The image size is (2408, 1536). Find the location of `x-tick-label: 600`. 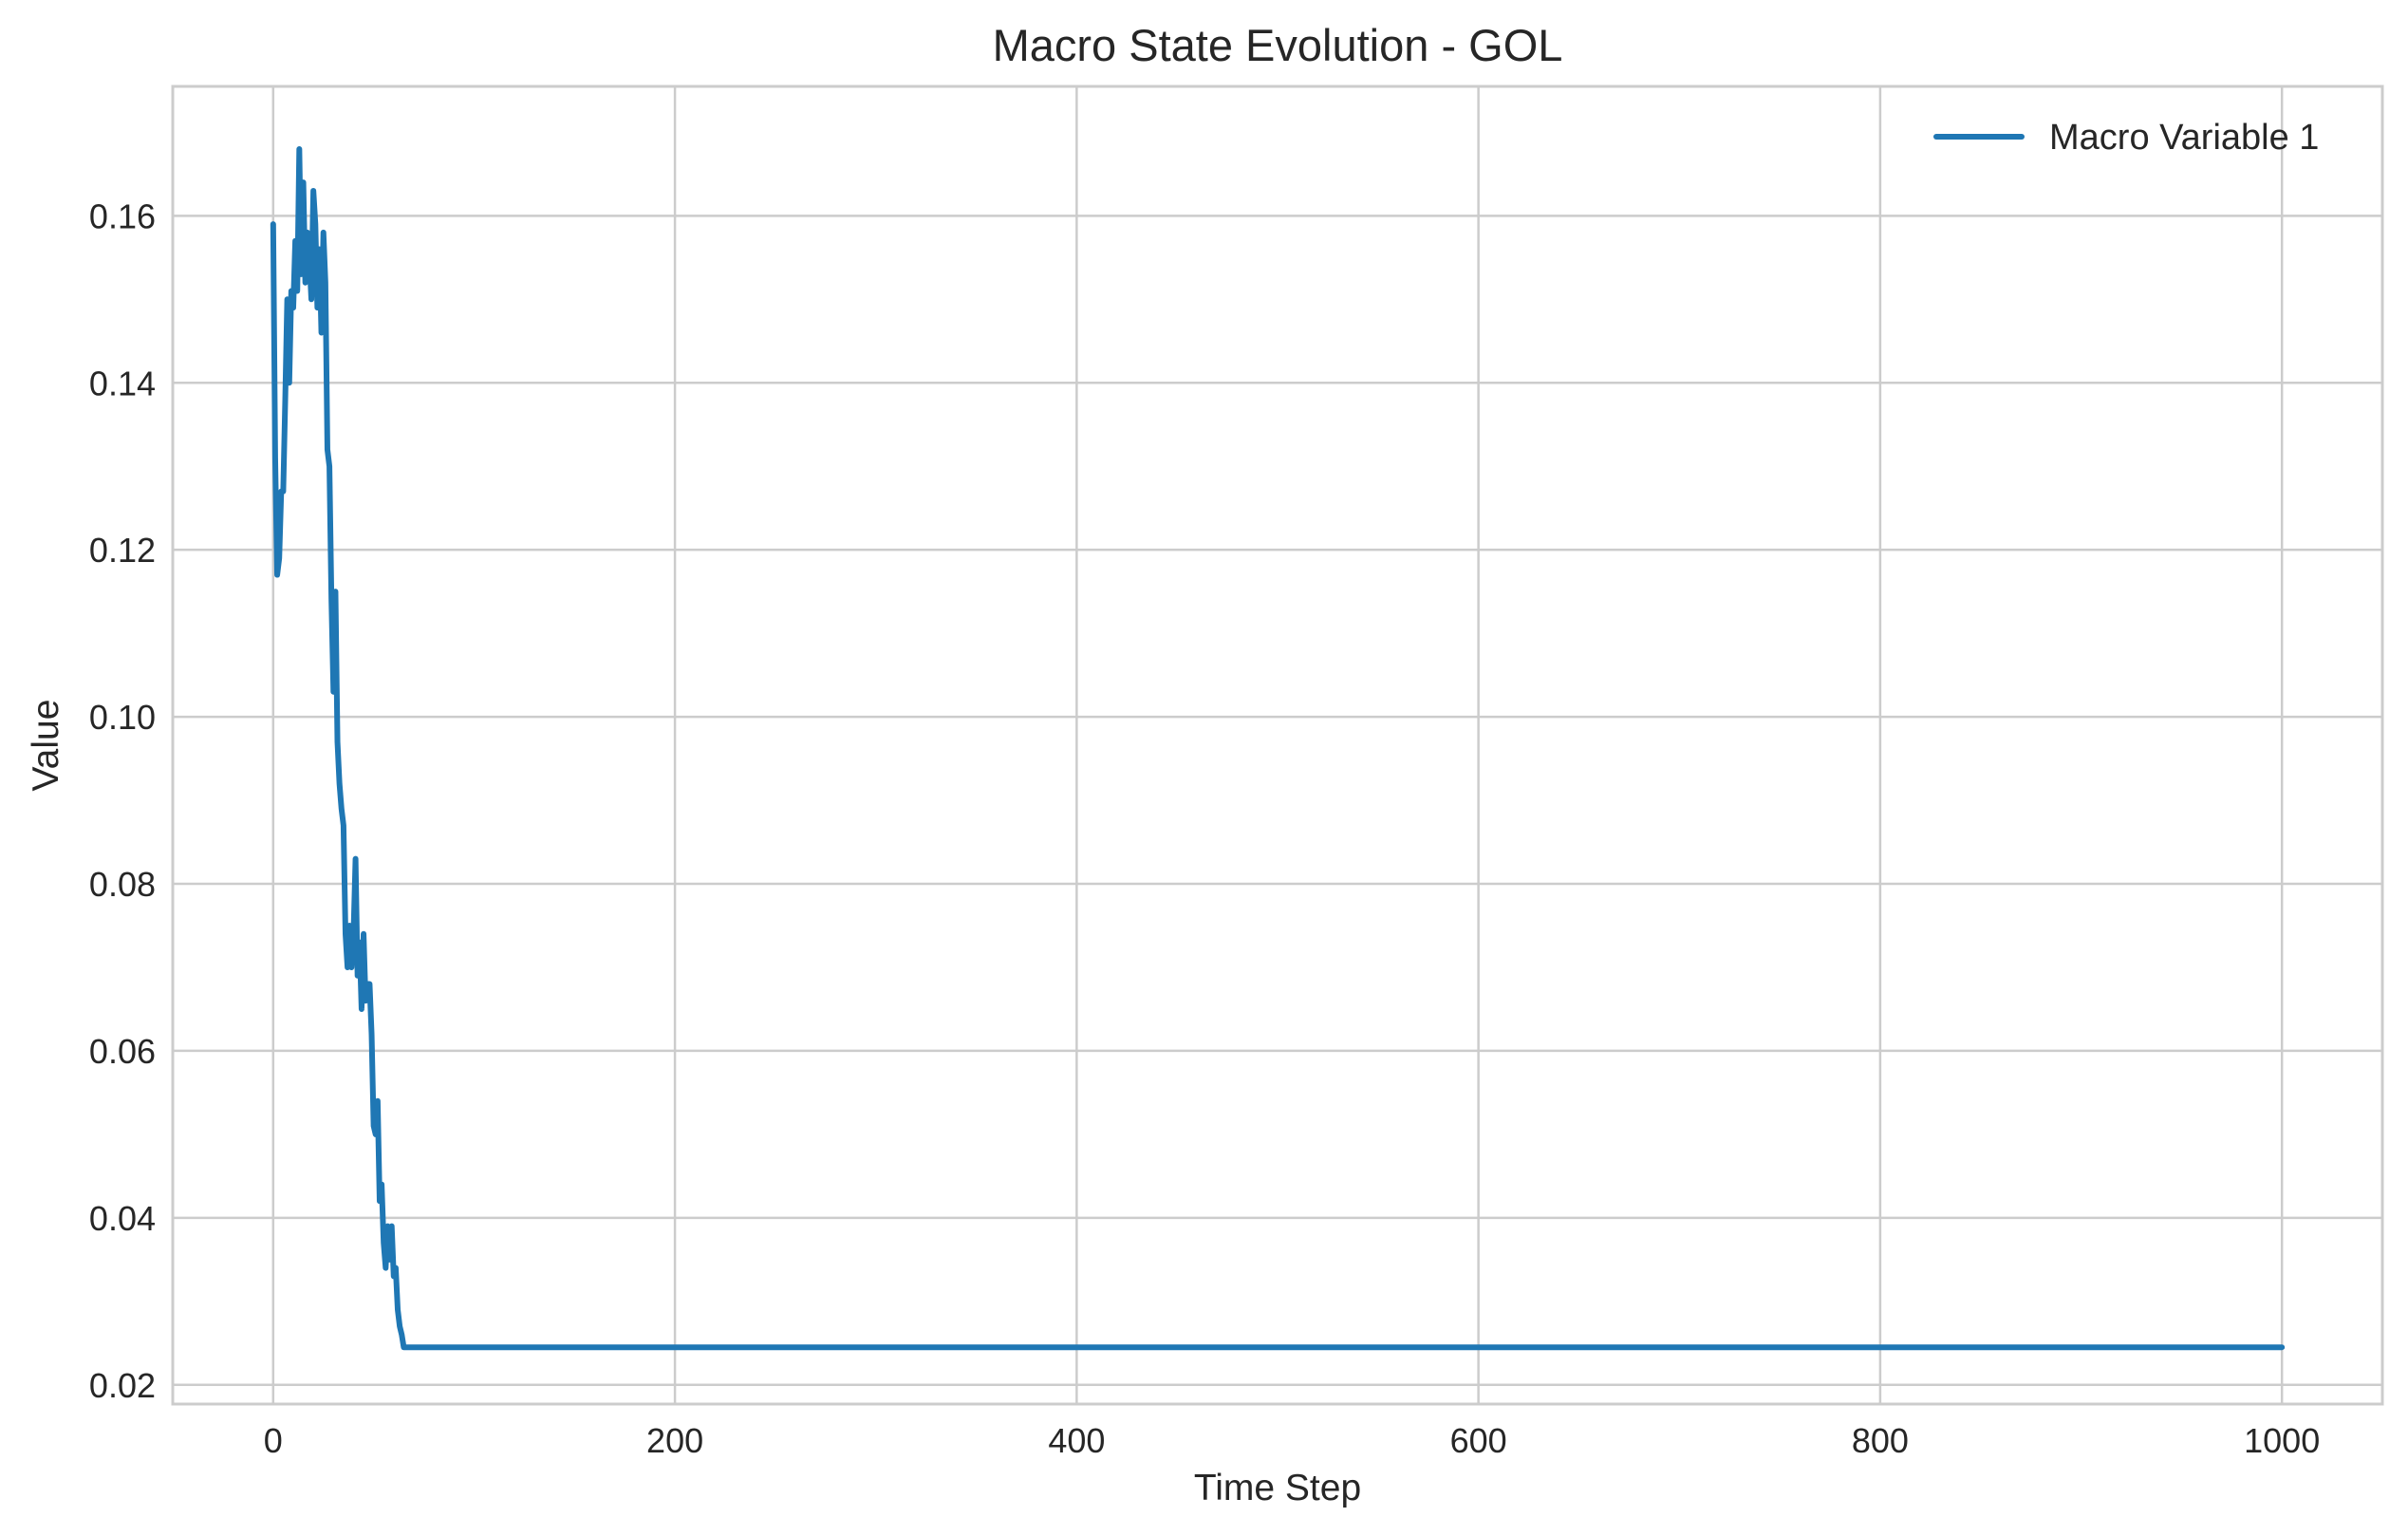

x-tick-label: 600 is located at coordinates (1478, 1441).